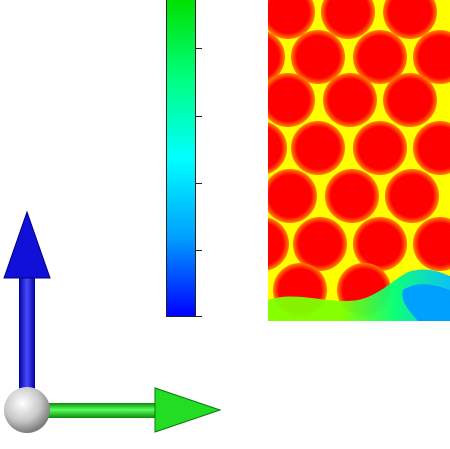 The image size is (450, 449). Describe the element at coordinates (100, 410) in the screenshot. I see `x-axis-shaft` at that location.